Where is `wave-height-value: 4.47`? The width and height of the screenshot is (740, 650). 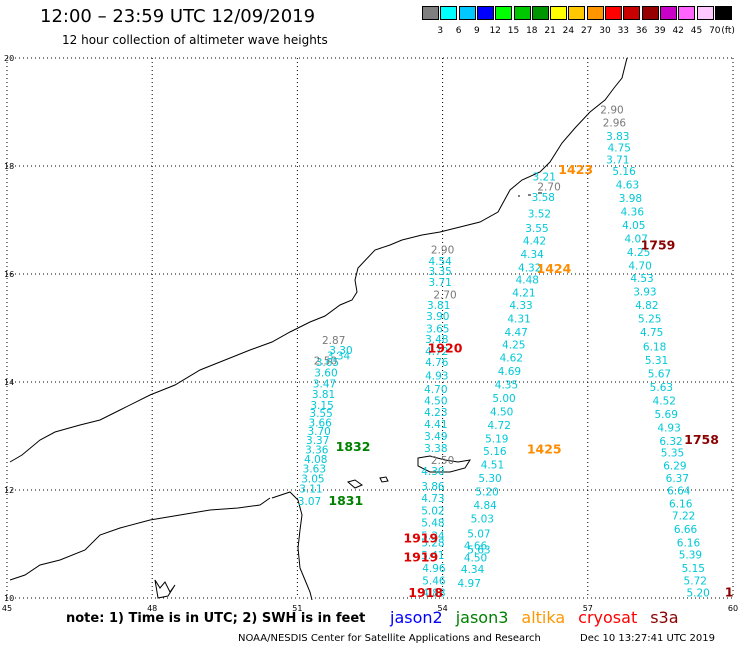
wave-height-value: 4.47 is located at coordinates (515, 333).